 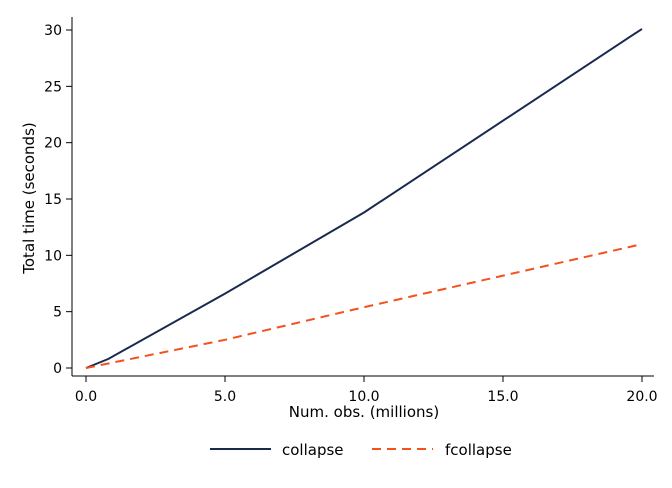 What do you see at coordinates (641, 397) in the screenshot?
I see `x-tick-label: 20.0` at bounding box center [641, 397].